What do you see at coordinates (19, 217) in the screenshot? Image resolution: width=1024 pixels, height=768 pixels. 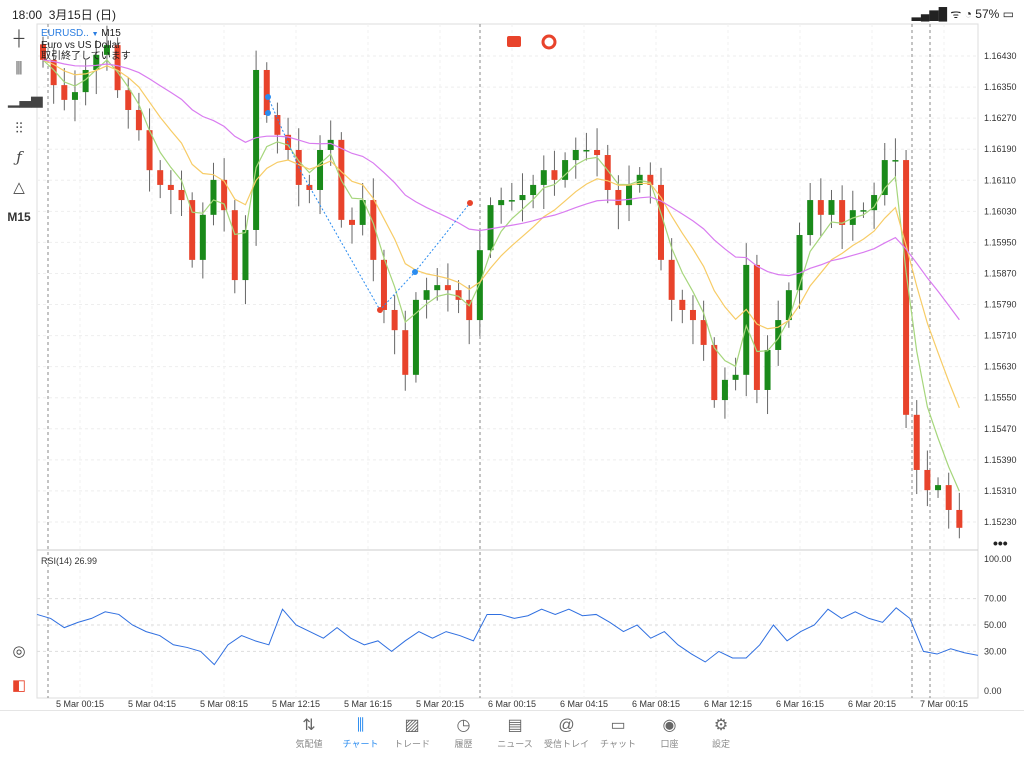 I see `timeframe-button: M15` at bounding box center [19, 217].